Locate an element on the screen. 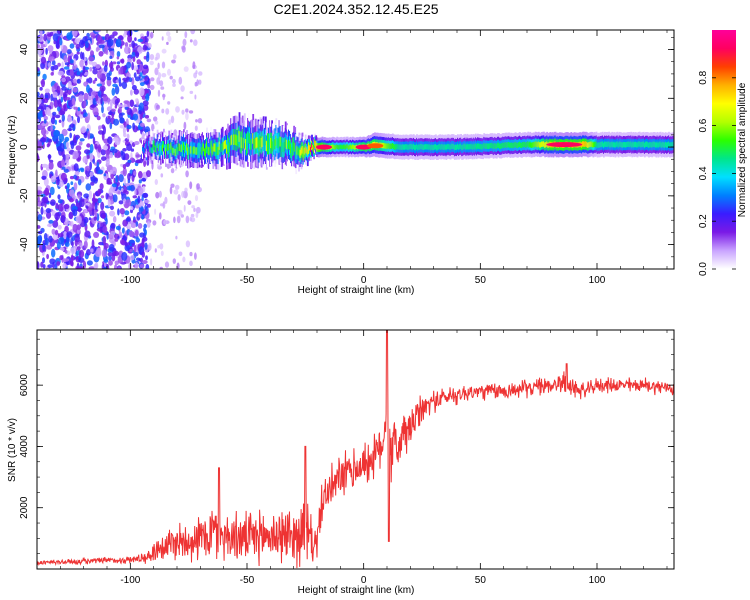 The image size is (750, 600). spectrogram-hot-spot is located at coordinates (375, 146).